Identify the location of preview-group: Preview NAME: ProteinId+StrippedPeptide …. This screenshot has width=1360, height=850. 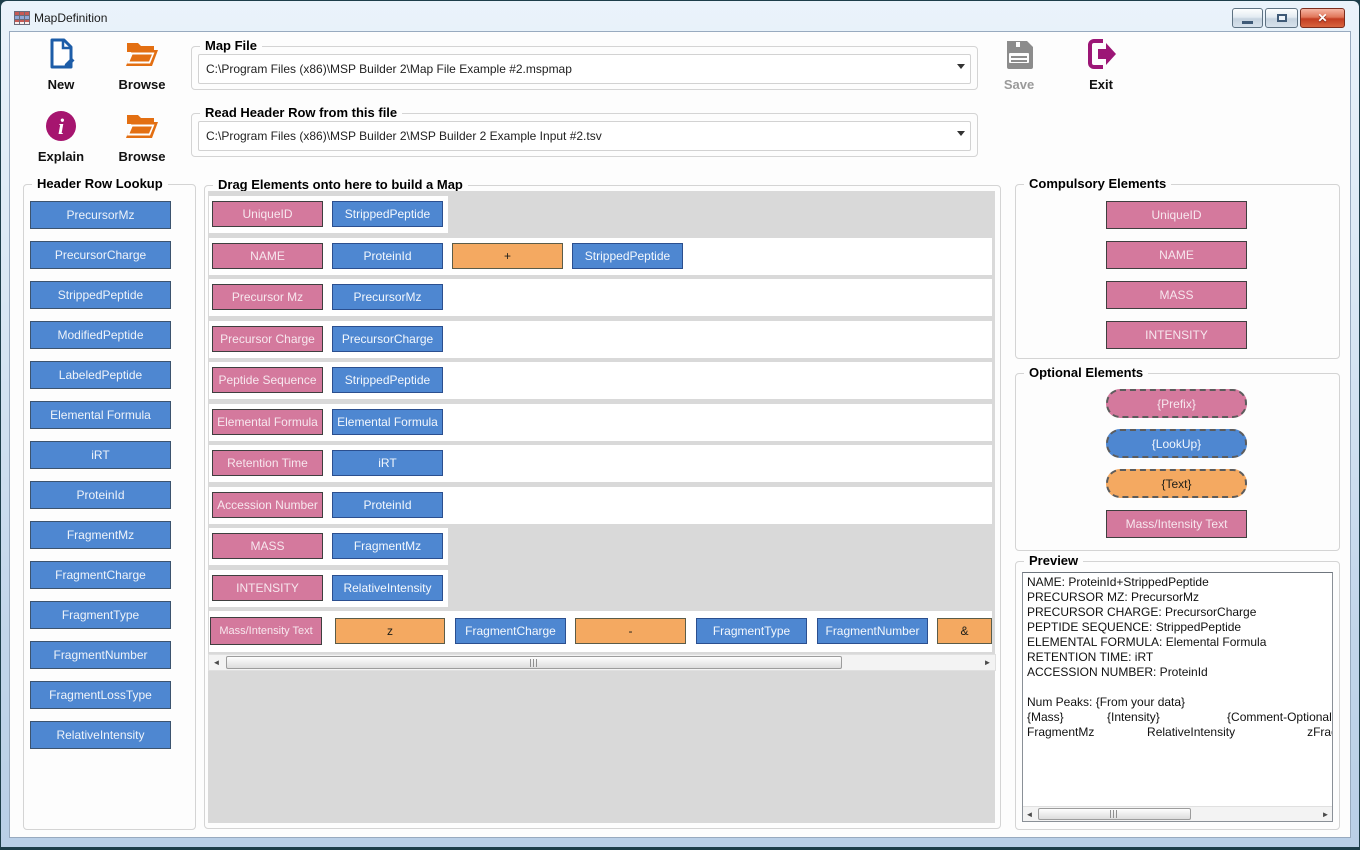
(1177, 691).